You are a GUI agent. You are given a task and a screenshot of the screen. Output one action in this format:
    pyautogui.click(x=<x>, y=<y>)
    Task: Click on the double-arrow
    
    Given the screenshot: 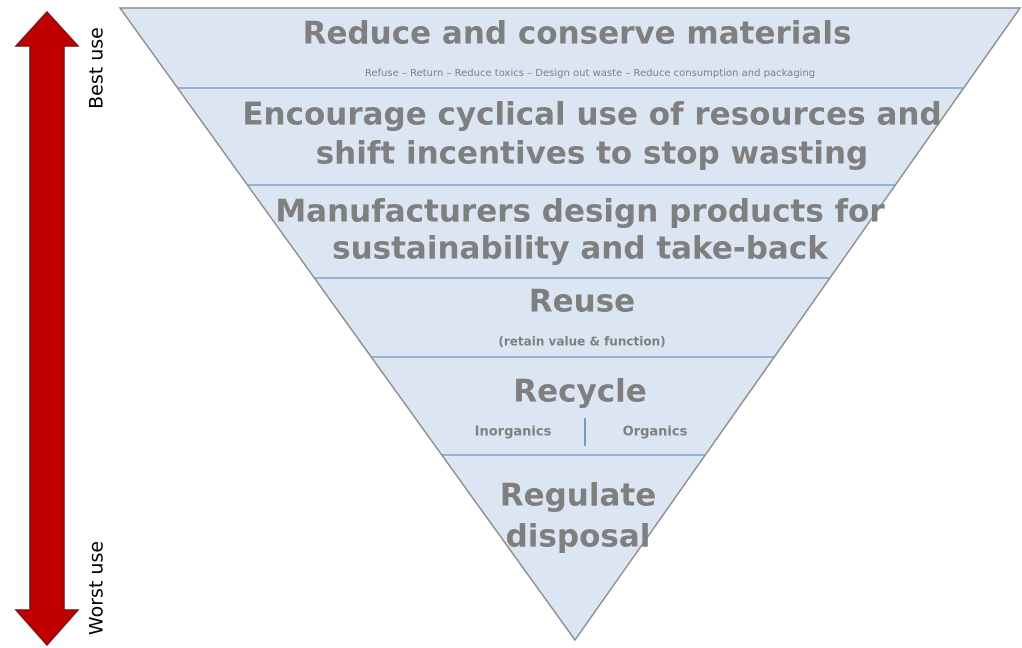 What is the action you would take?
    pyautogui.click(x=47, y=328)
    